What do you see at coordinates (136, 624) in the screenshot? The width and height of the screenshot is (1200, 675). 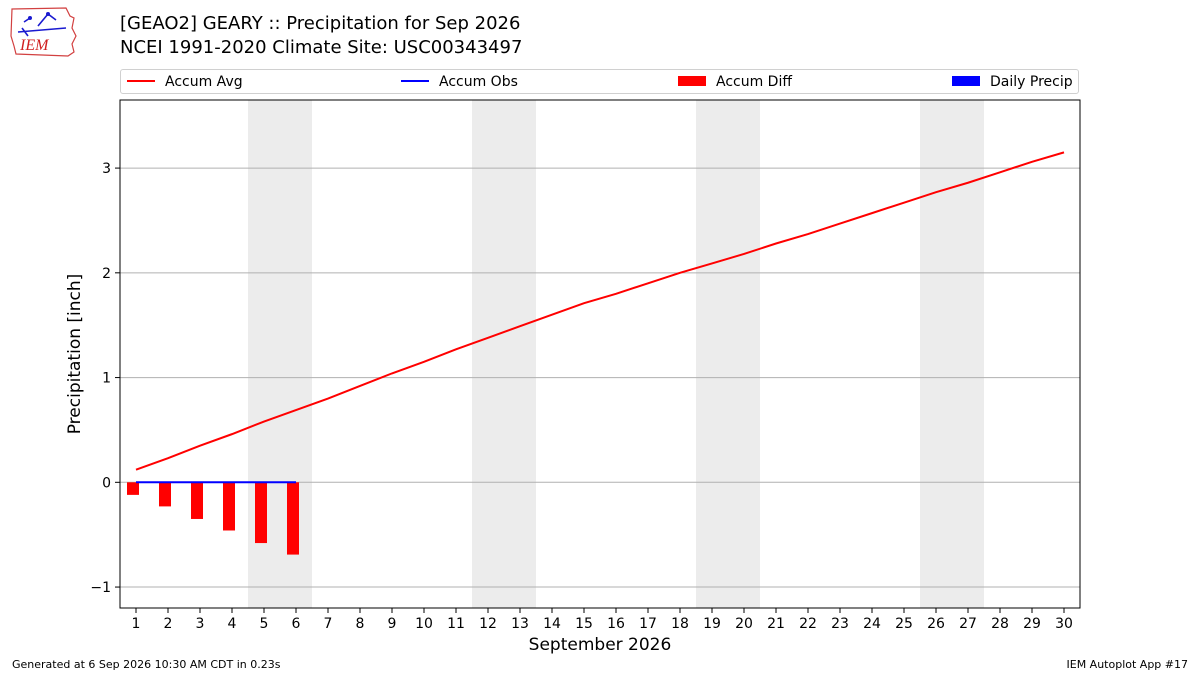 I see `x-tick-label: 1` at bounding box center [136, 624].